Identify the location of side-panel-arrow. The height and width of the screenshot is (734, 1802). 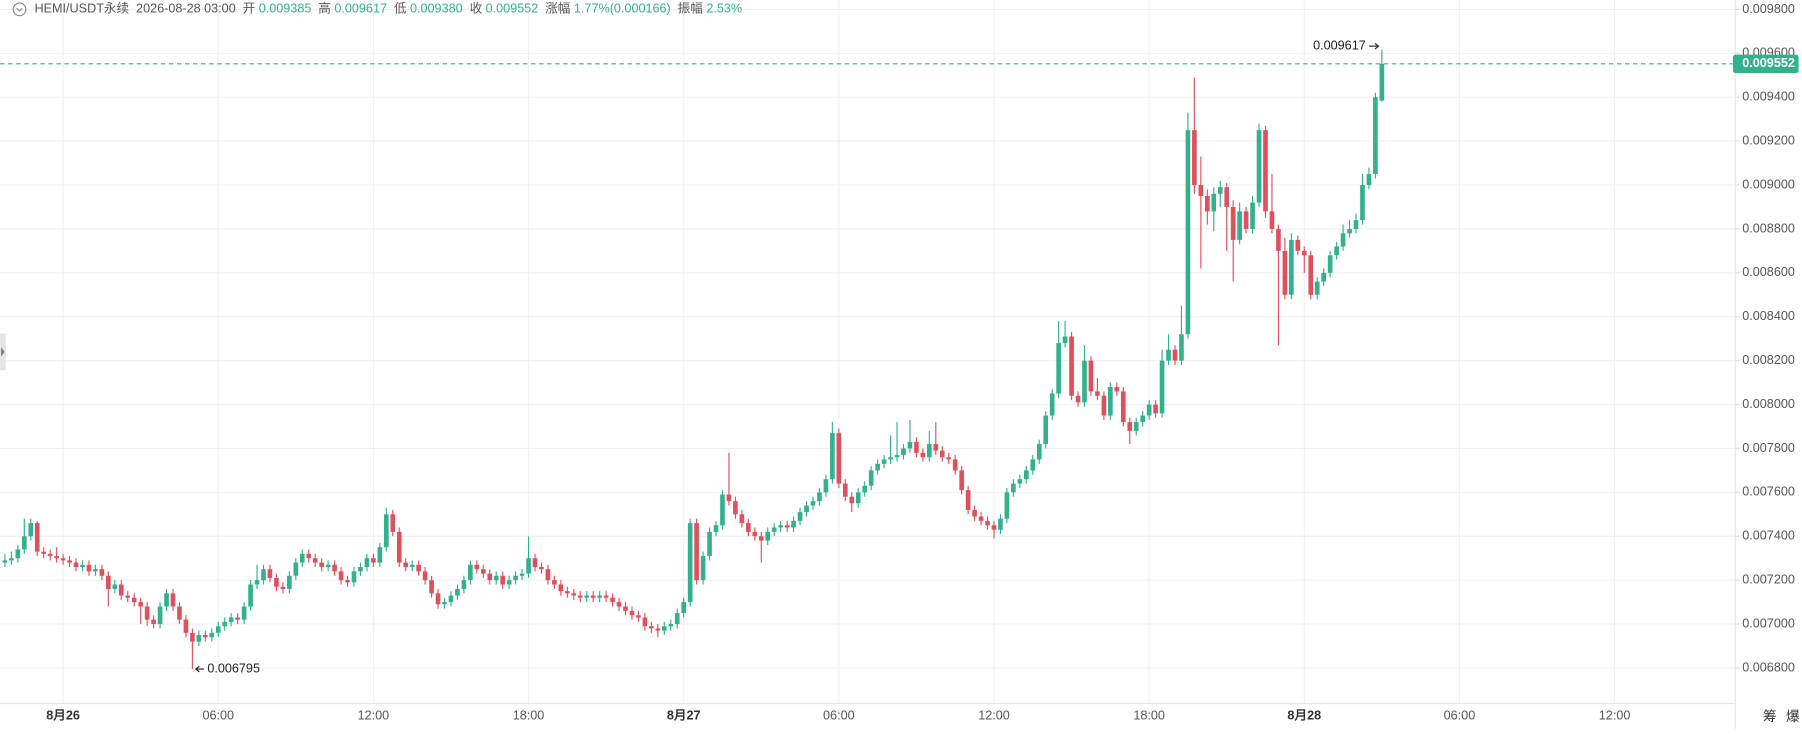
(3, 352).